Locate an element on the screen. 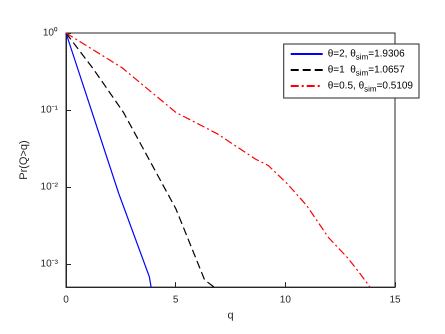  x-tick-label: 10 is located at coordinates (286, 300).